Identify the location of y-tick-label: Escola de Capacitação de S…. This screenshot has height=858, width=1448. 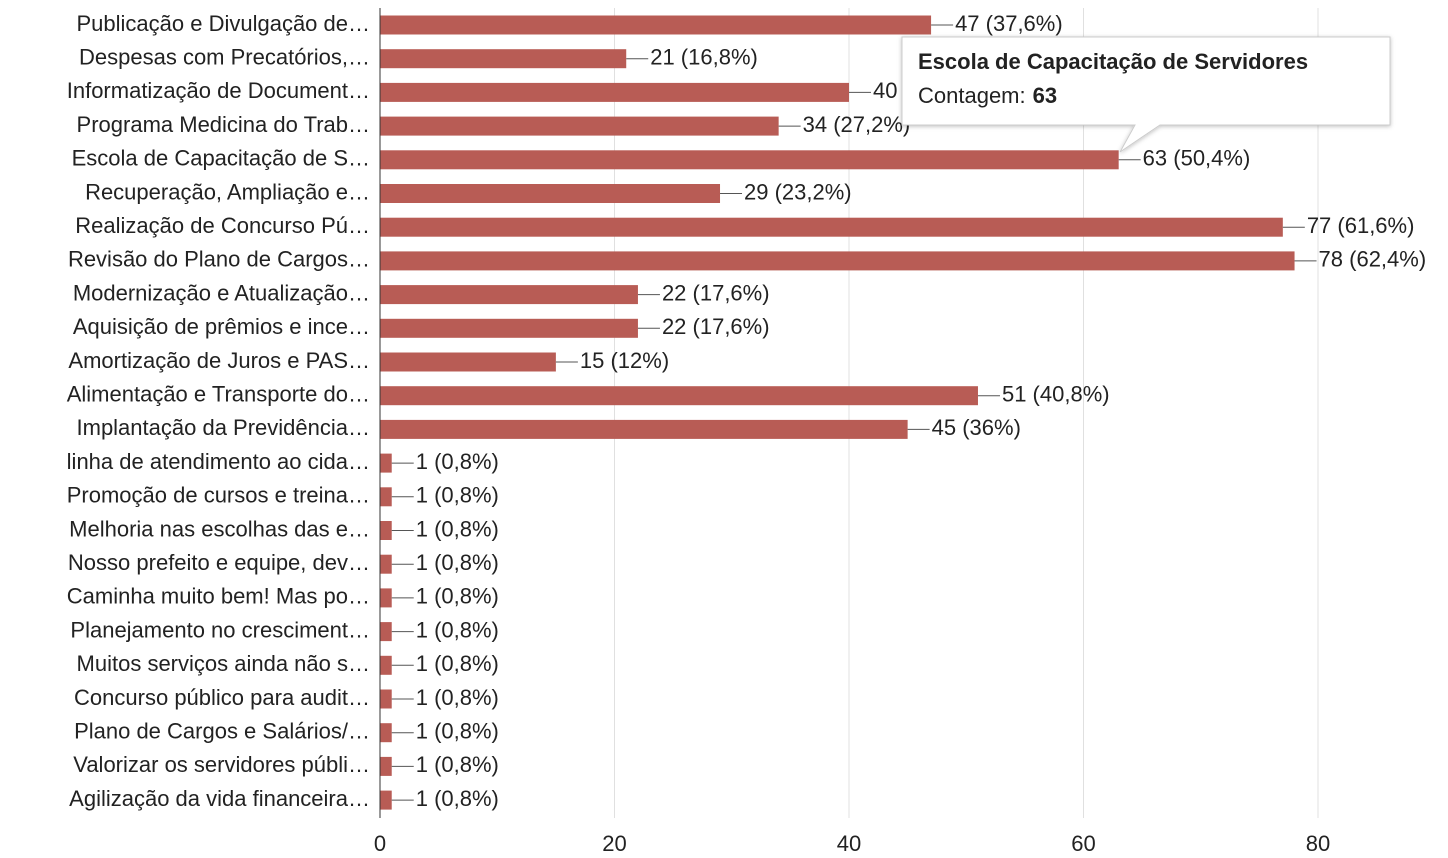
(221, 158).